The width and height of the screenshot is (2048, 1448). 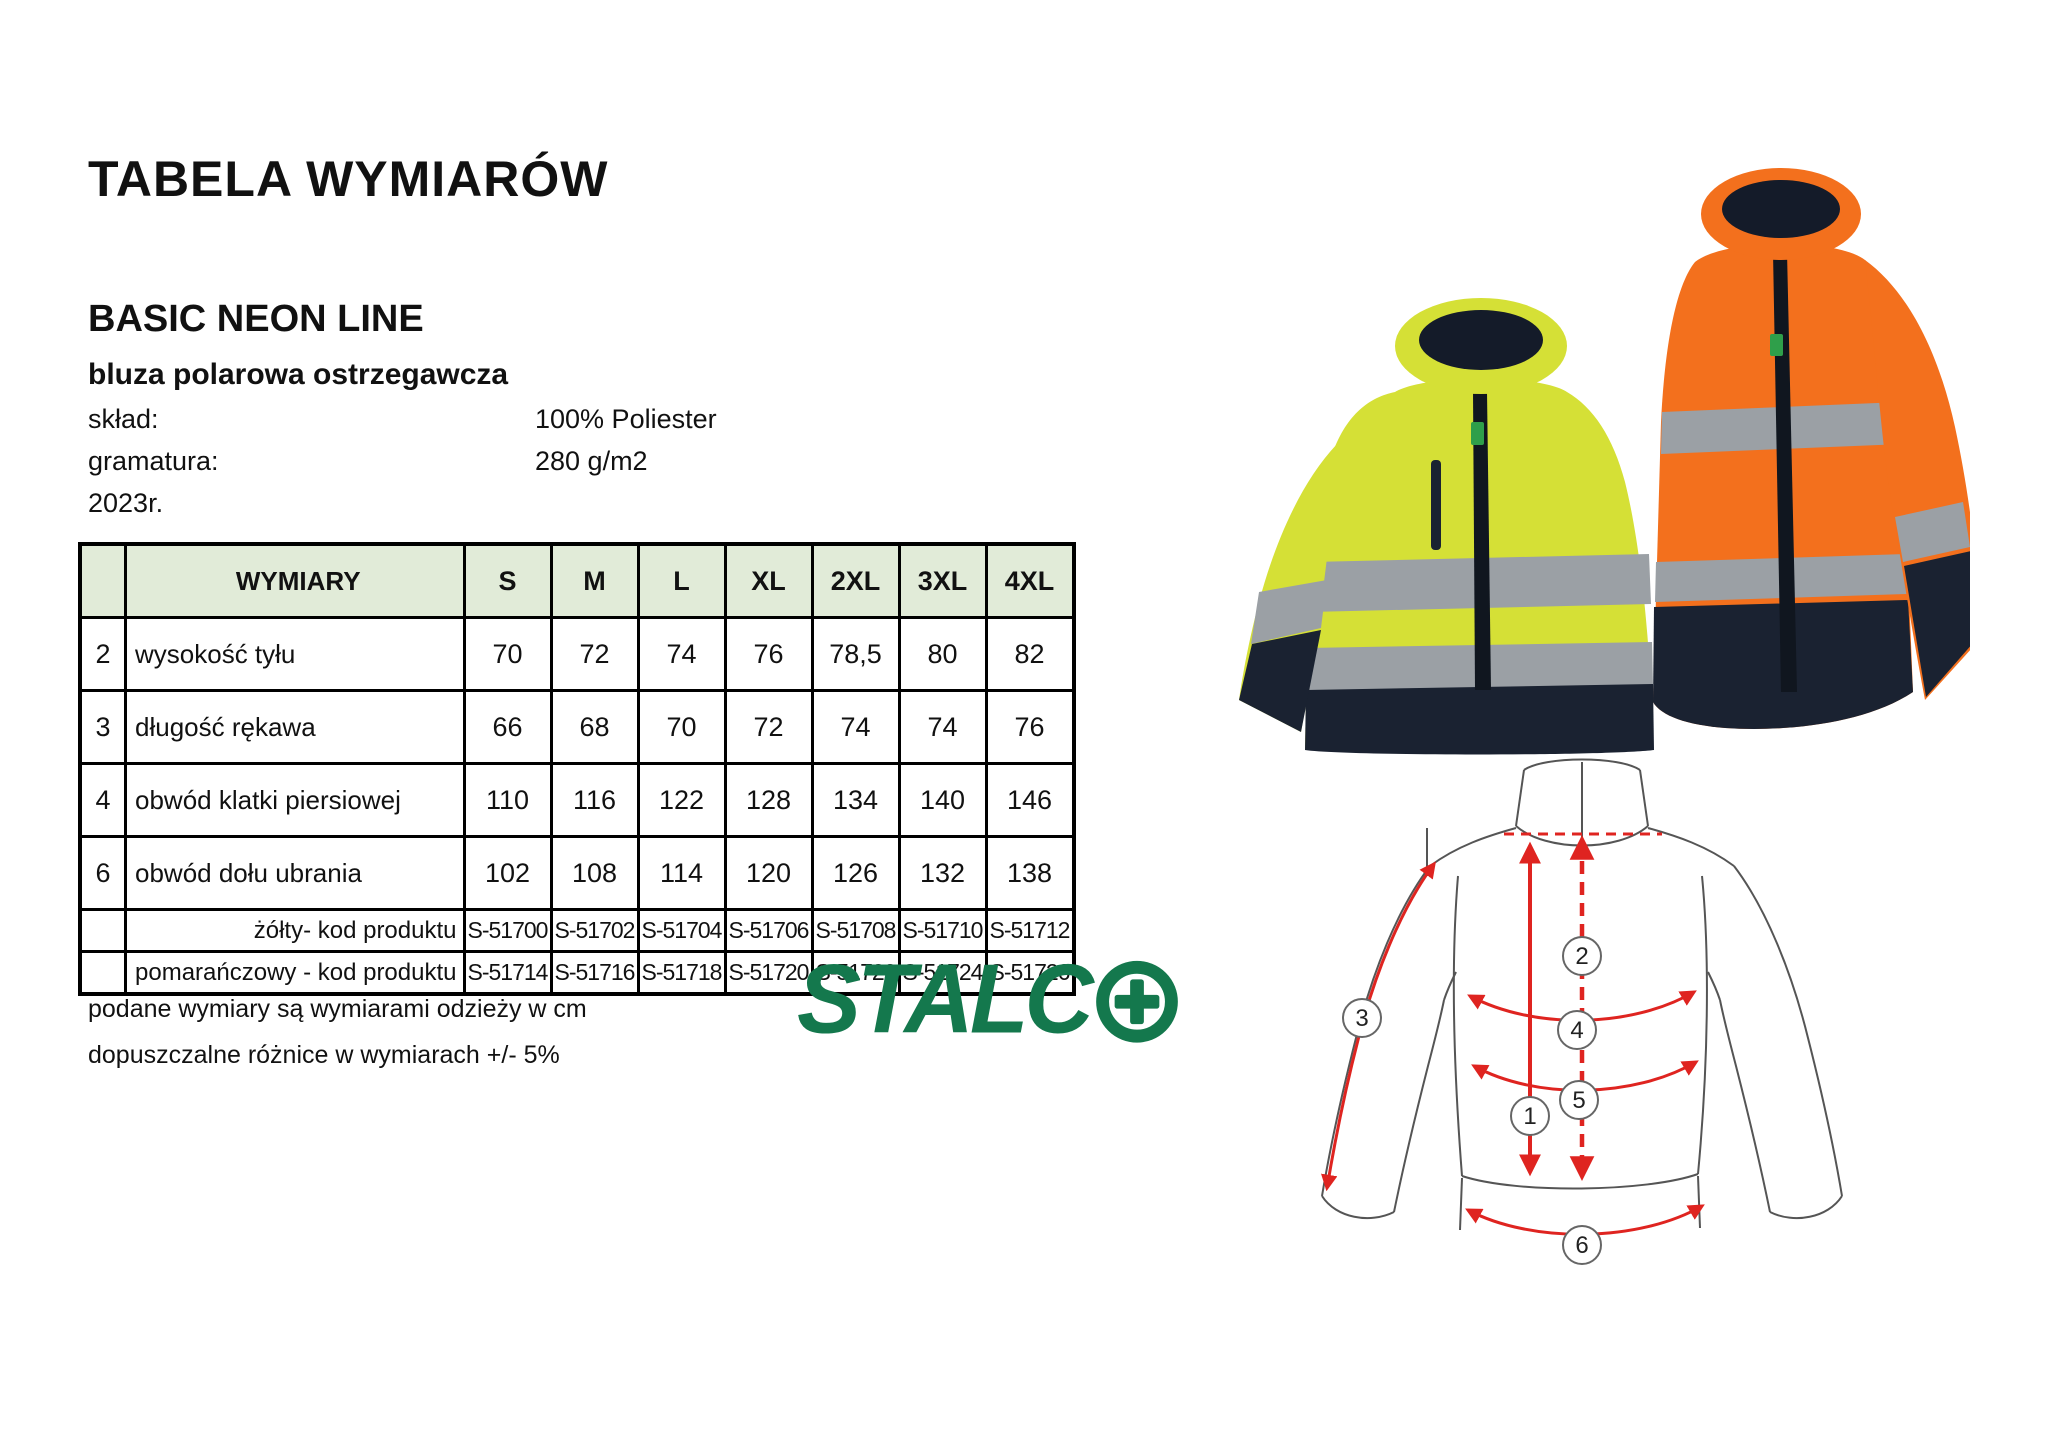 What do you see at coordinates (594, 930) in the screenshot?
I see `product-code-cell: S-51702` at bounding box center [594, 930].